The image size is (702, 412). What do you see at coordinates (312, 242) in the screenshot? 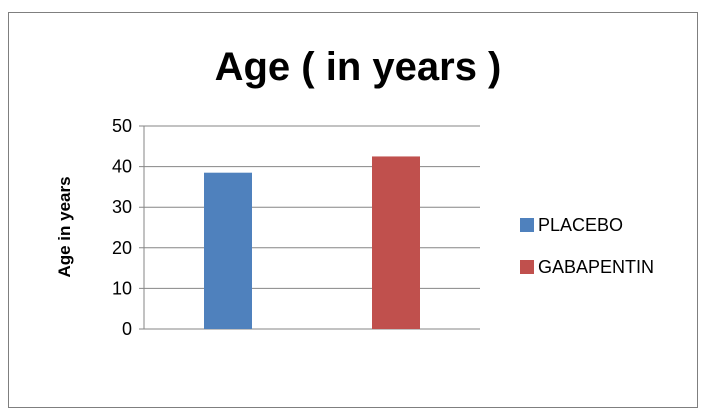
I see `bars` at bounding box center [312, 242].